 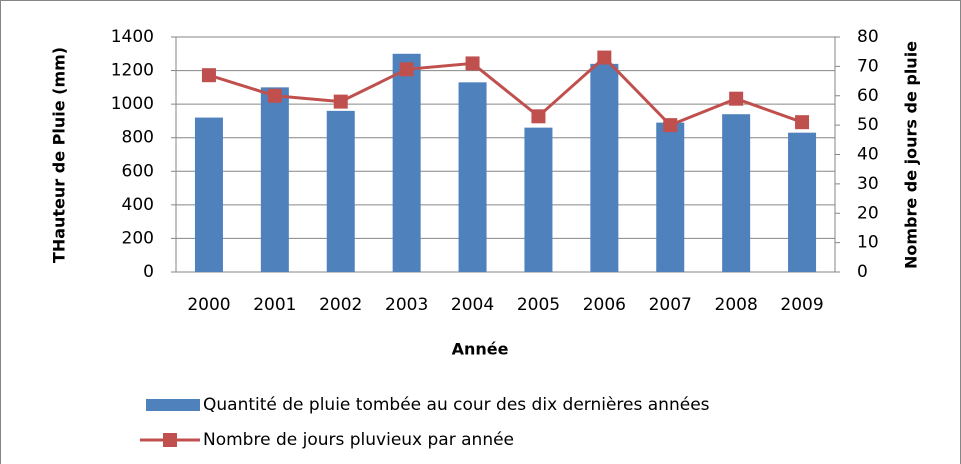 I want to click on legend-marker, so click(x=170, y=440).